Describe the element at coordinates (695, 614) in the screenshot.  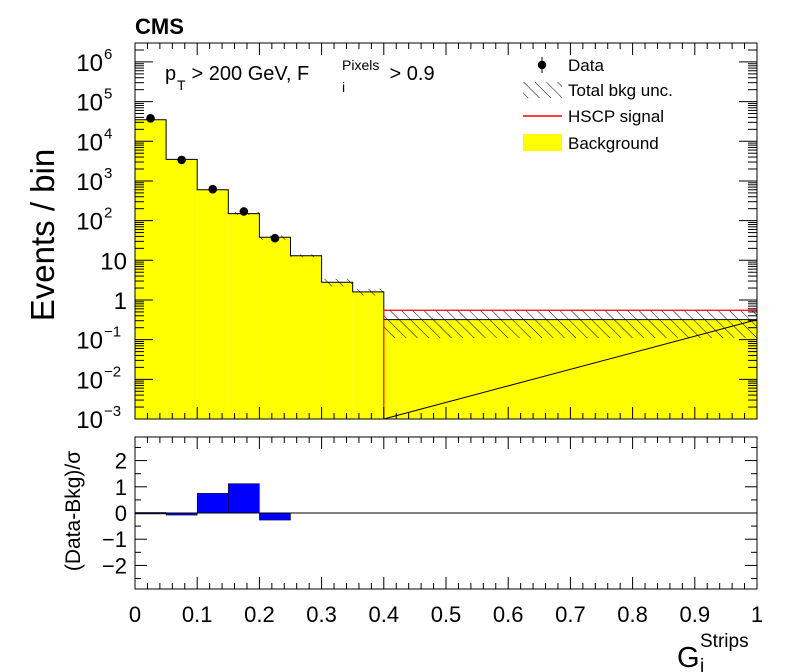
I see `x-tick-label: 0.9` at that location.